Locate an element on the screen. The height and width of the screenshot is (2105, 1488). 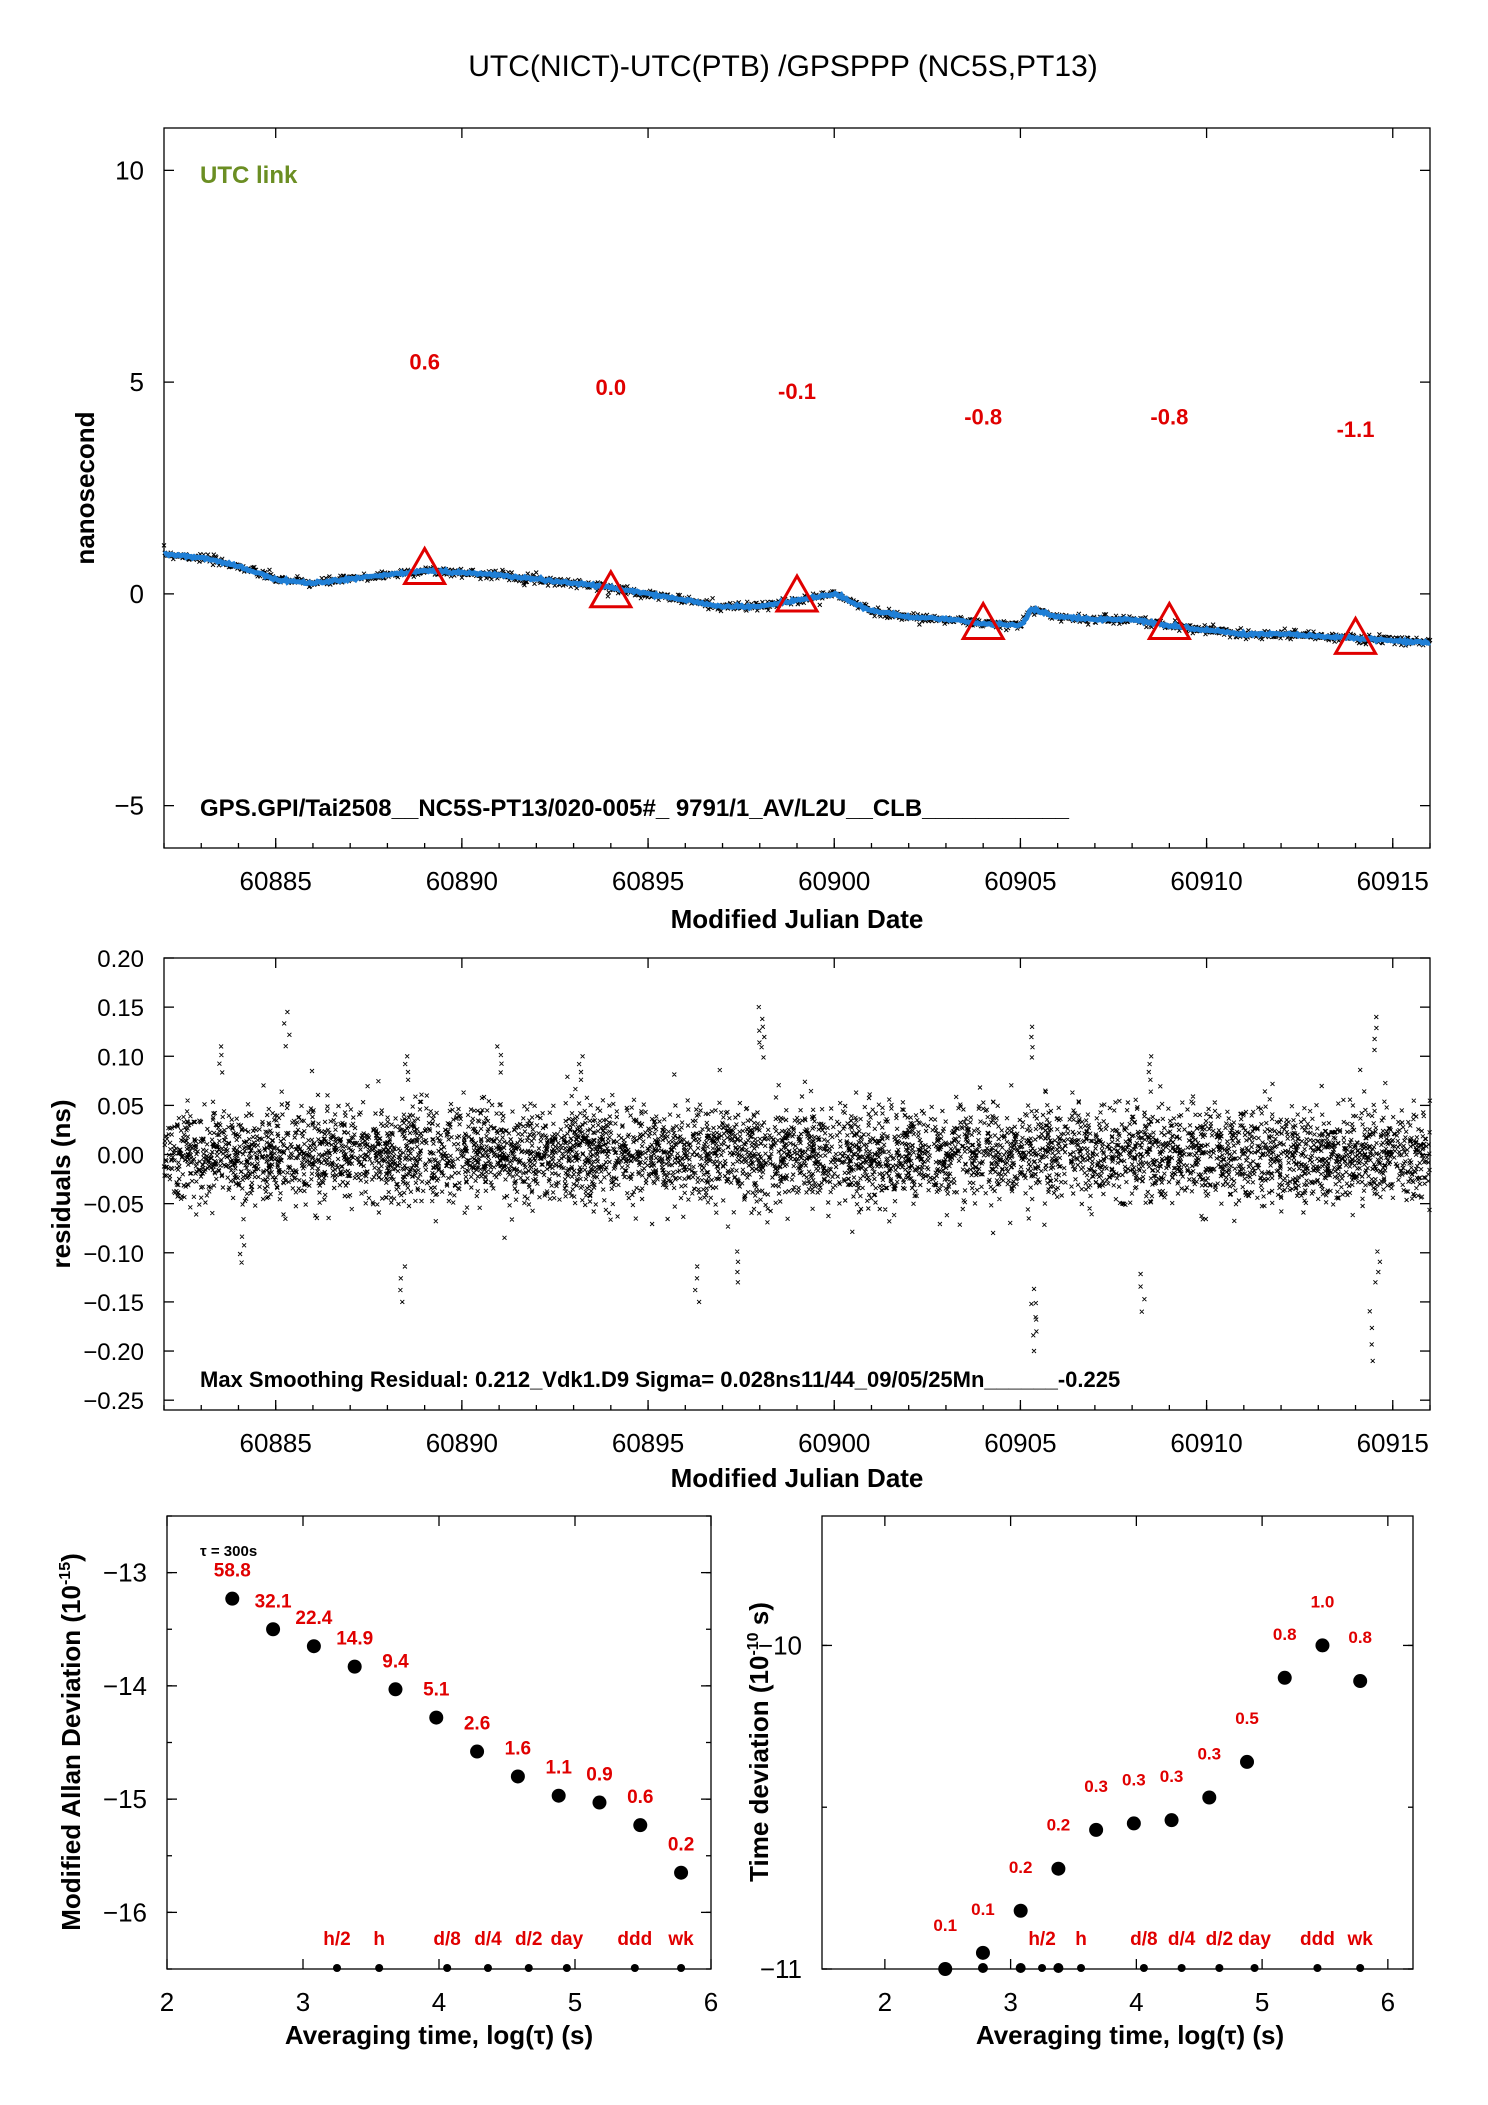
y-tick-label: −16 is located at coordinates (125, 1912).